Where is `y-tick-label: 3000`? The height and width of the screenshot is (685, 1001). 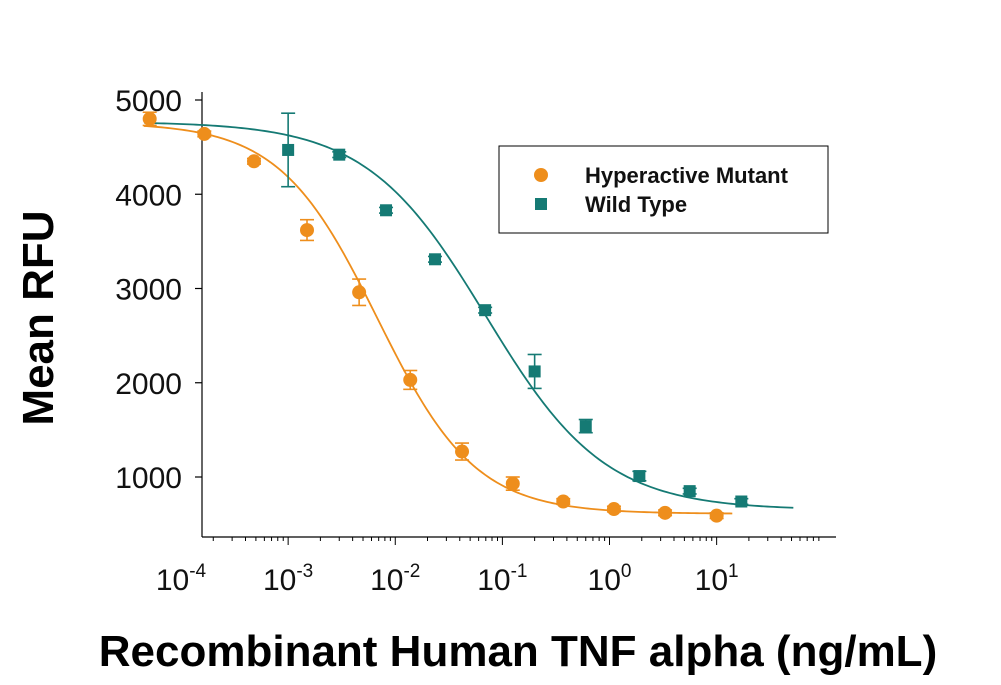
y-tick-label: 3000 is located at coordinates (148, 290).